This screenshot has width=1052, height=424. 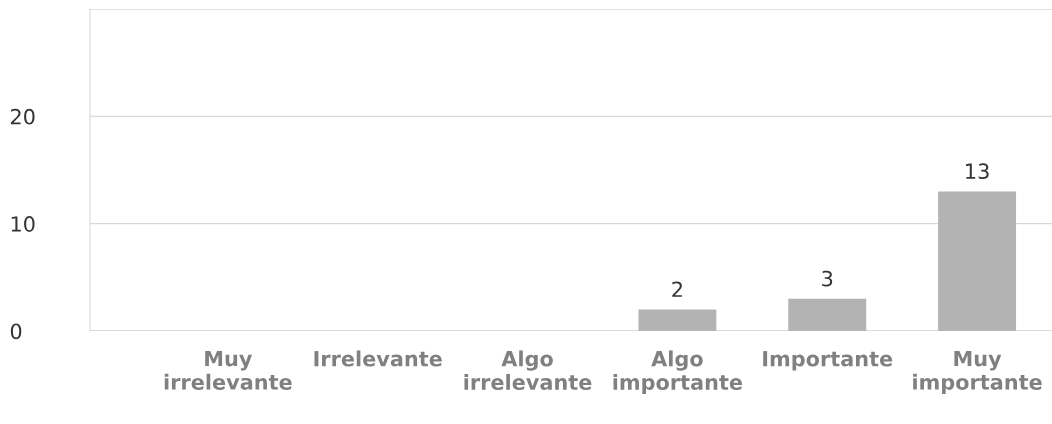 What do you see at coordinates (228, 370) in the screenshot?
I see `x-tick-label: Muy irrelevante` at bounding box center [228, 370].